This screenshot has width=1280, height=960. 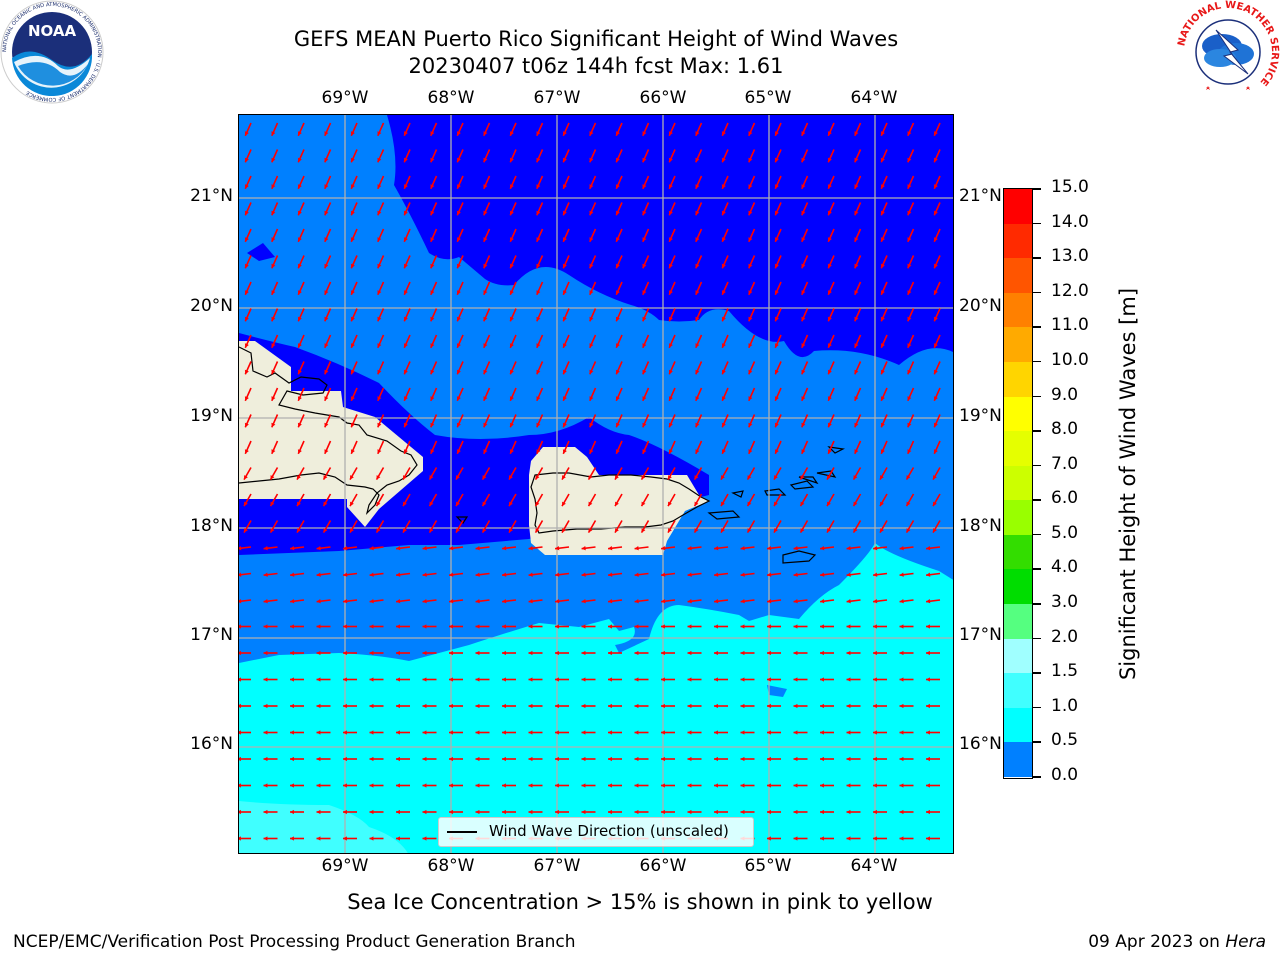 I want to click on colorbar-tick-label: 11.0, so click(x=1070, y=325).